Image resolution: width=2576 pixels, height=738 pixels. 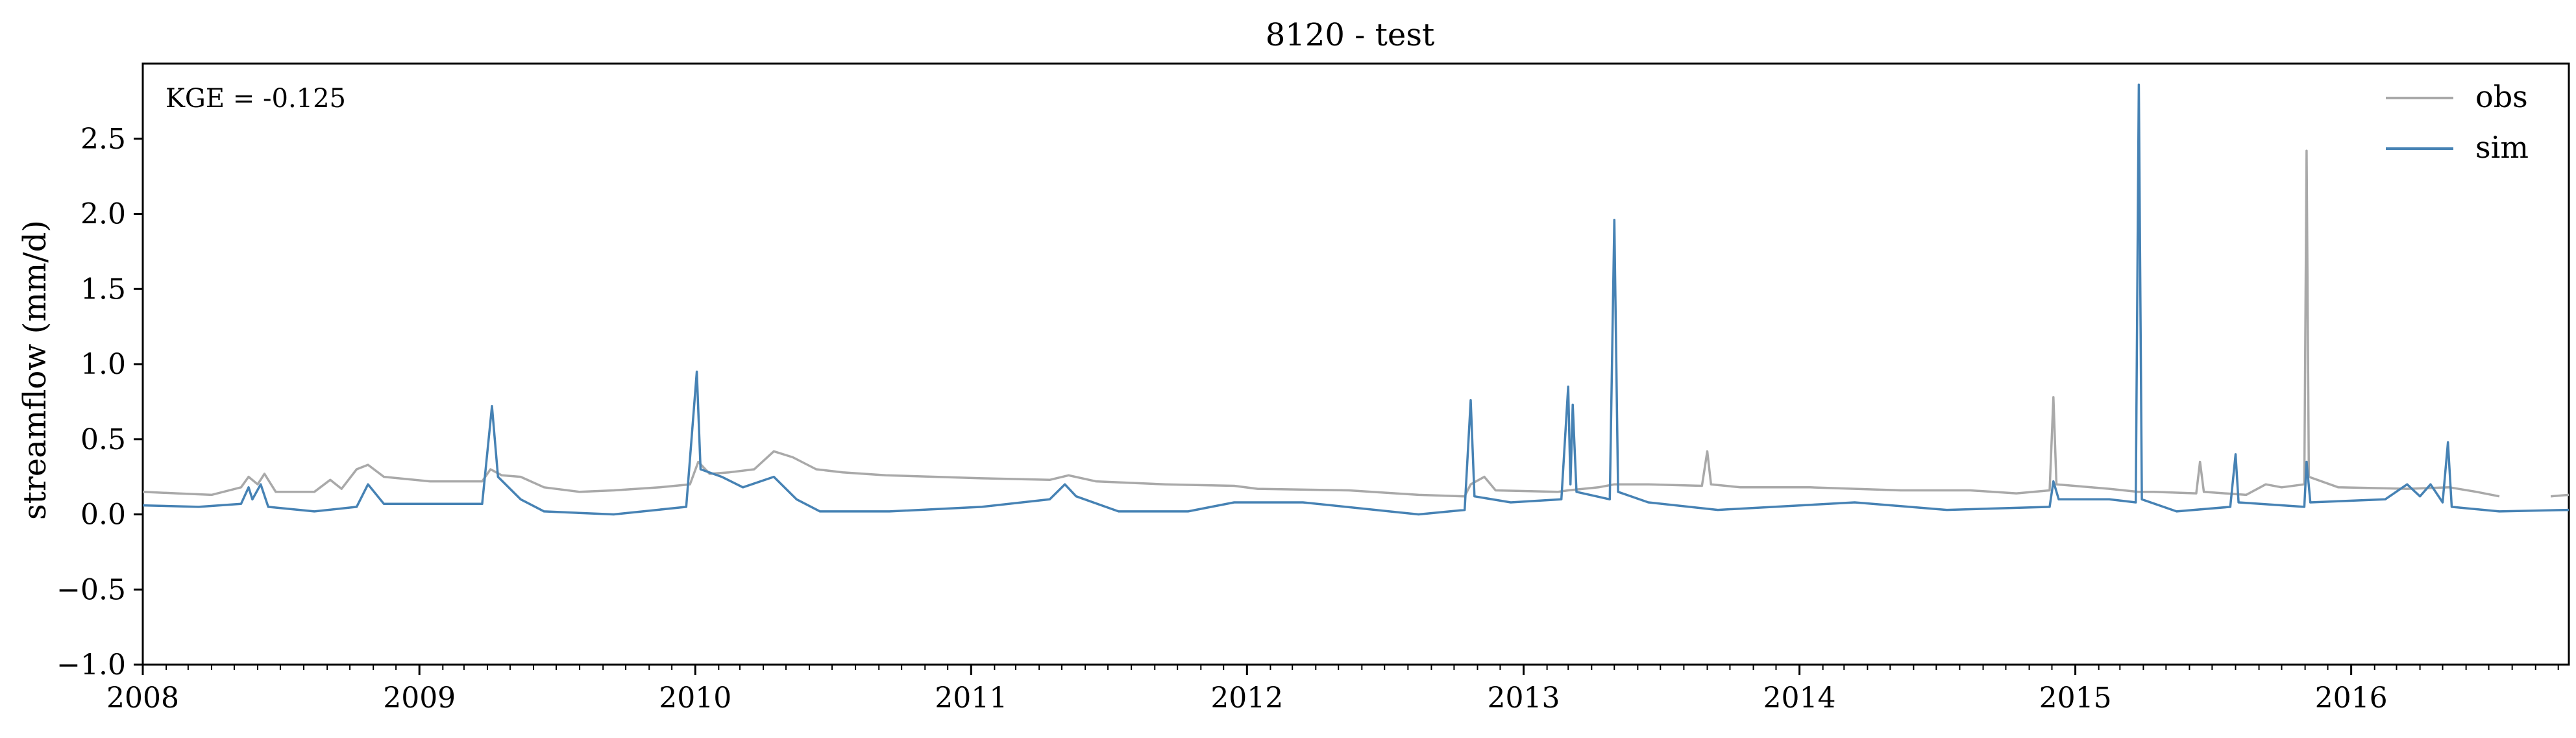 I want to click on y-axis-ticks: −1.0 −0.5 0.0 0.5 1.0 1.5 2.0 2.5, so click(x=99, y=403).